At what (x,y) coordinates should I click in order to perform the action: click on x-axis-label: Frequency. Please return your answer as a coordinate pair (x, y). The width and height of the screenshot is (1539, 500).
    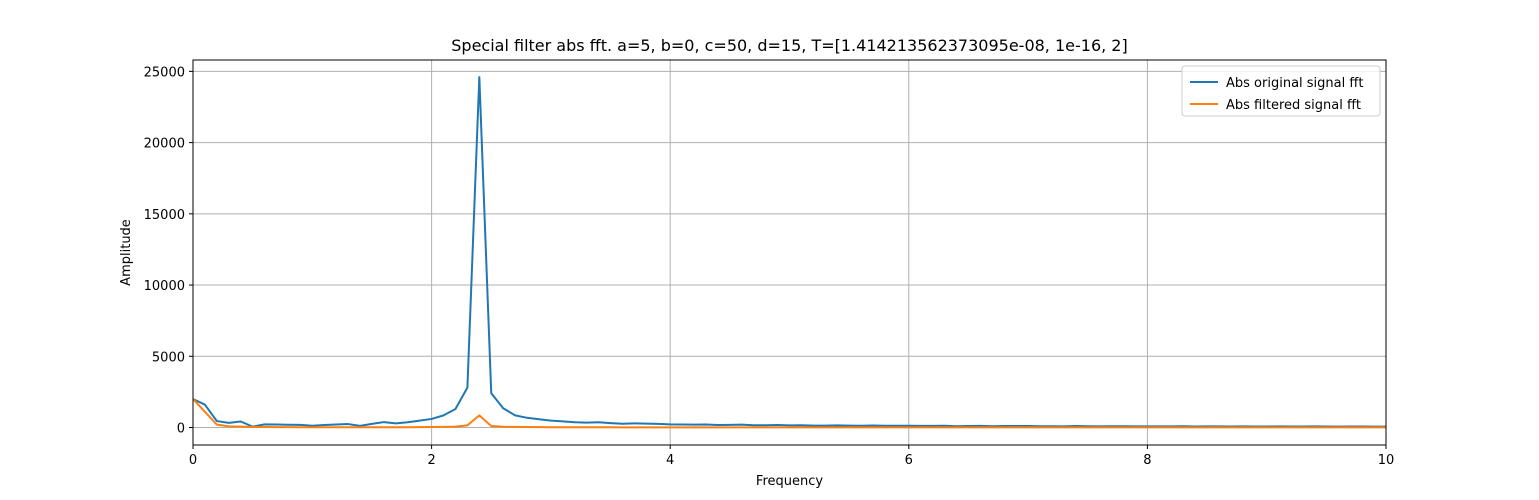
    Looking at the image, I should click on (789, 481).